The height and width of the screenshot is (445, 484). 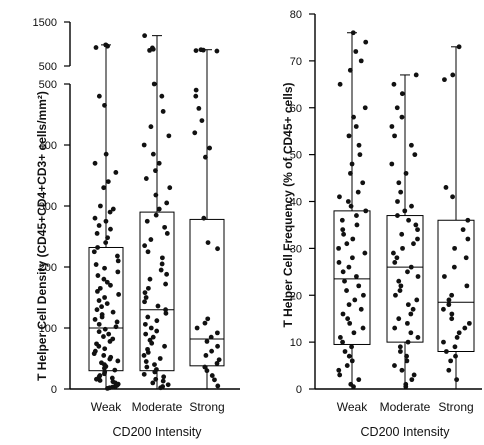 What do you see at coordinates (296, 109) in the screenshot?
I see `right-y-tick-label: 60` at bounding box center [296, 109].